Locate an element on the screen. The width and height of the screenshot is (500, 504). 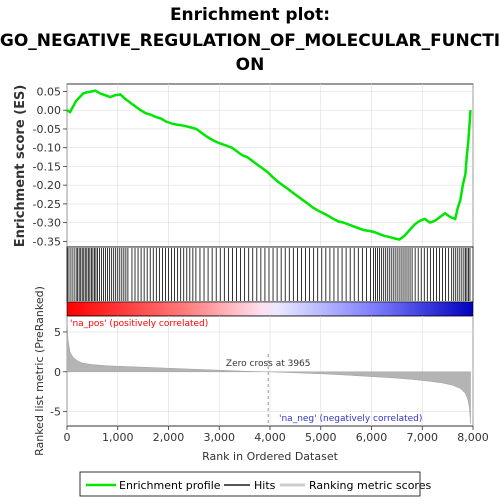
x-tick-label: 7,000 is located at coordinates (423, 437).